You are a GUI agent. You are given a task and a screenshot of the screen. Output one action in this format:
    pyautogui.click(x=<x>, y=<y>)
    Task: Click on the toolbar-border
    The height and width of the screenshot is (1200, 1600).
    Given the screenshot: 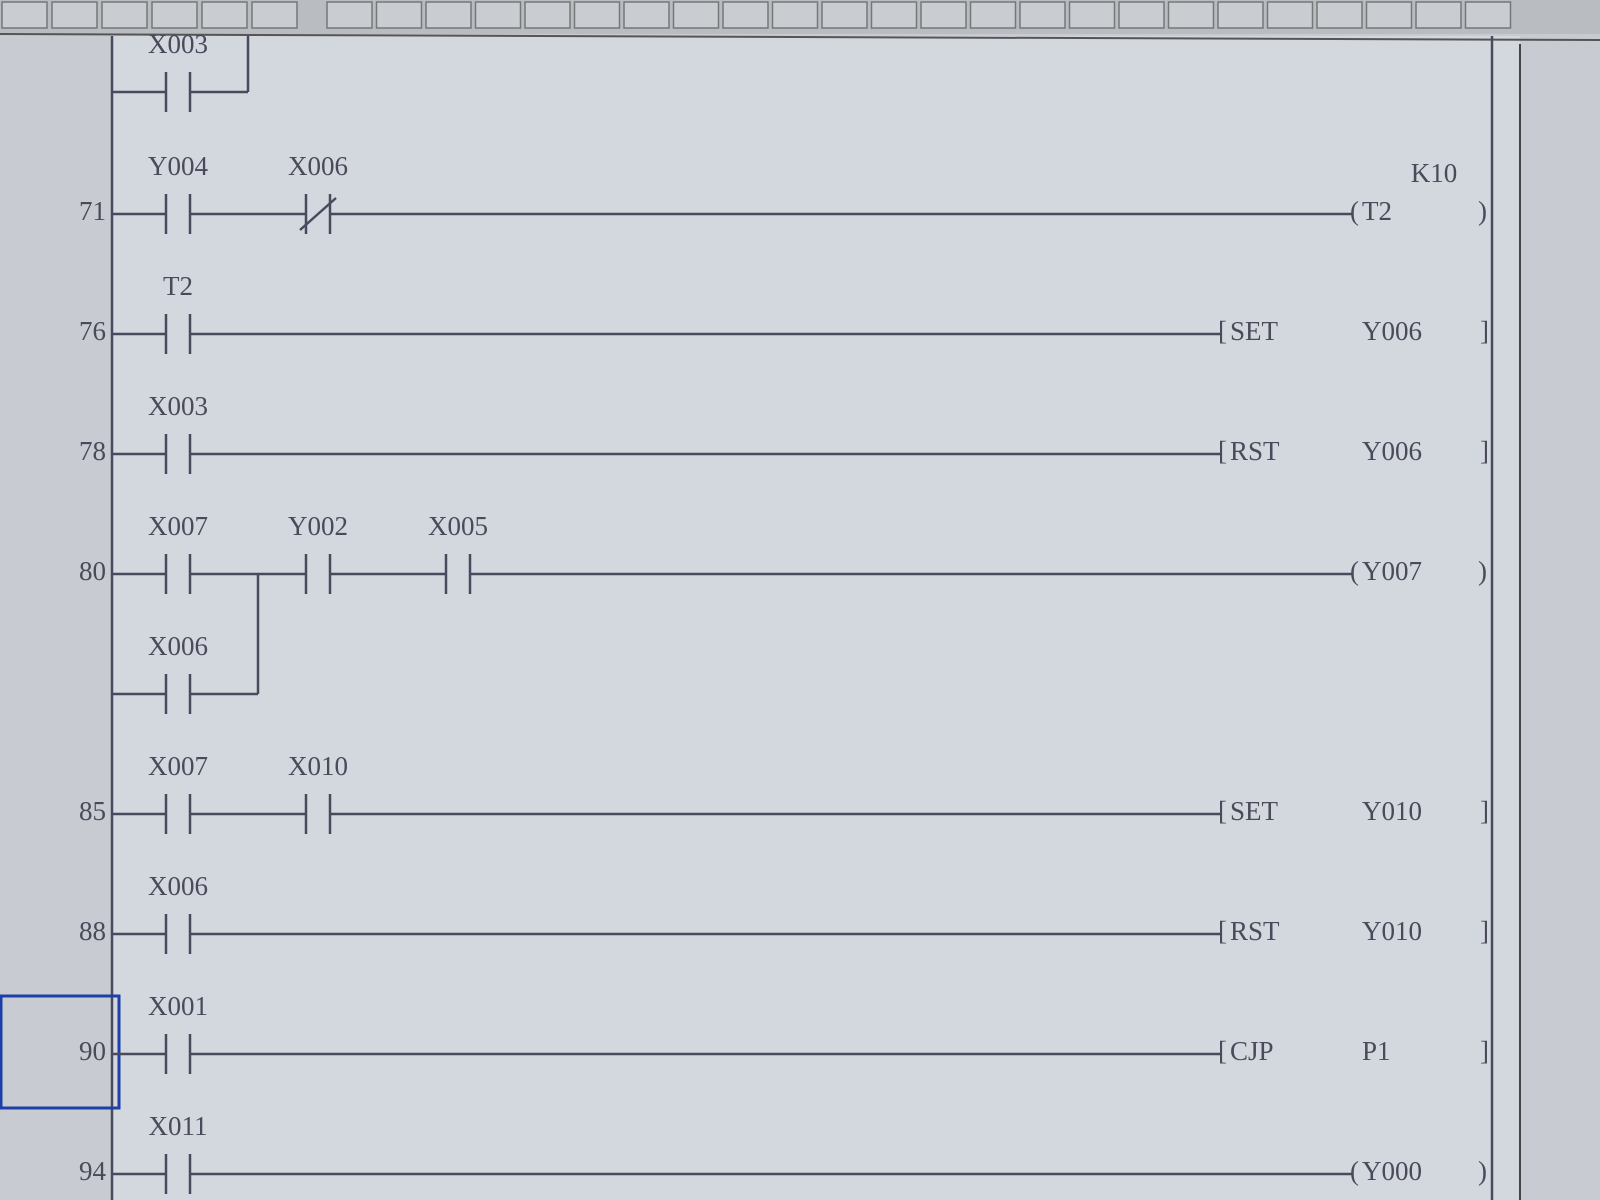 What is the action you would take?
    pyautogui.click(x=800, y=37)
    